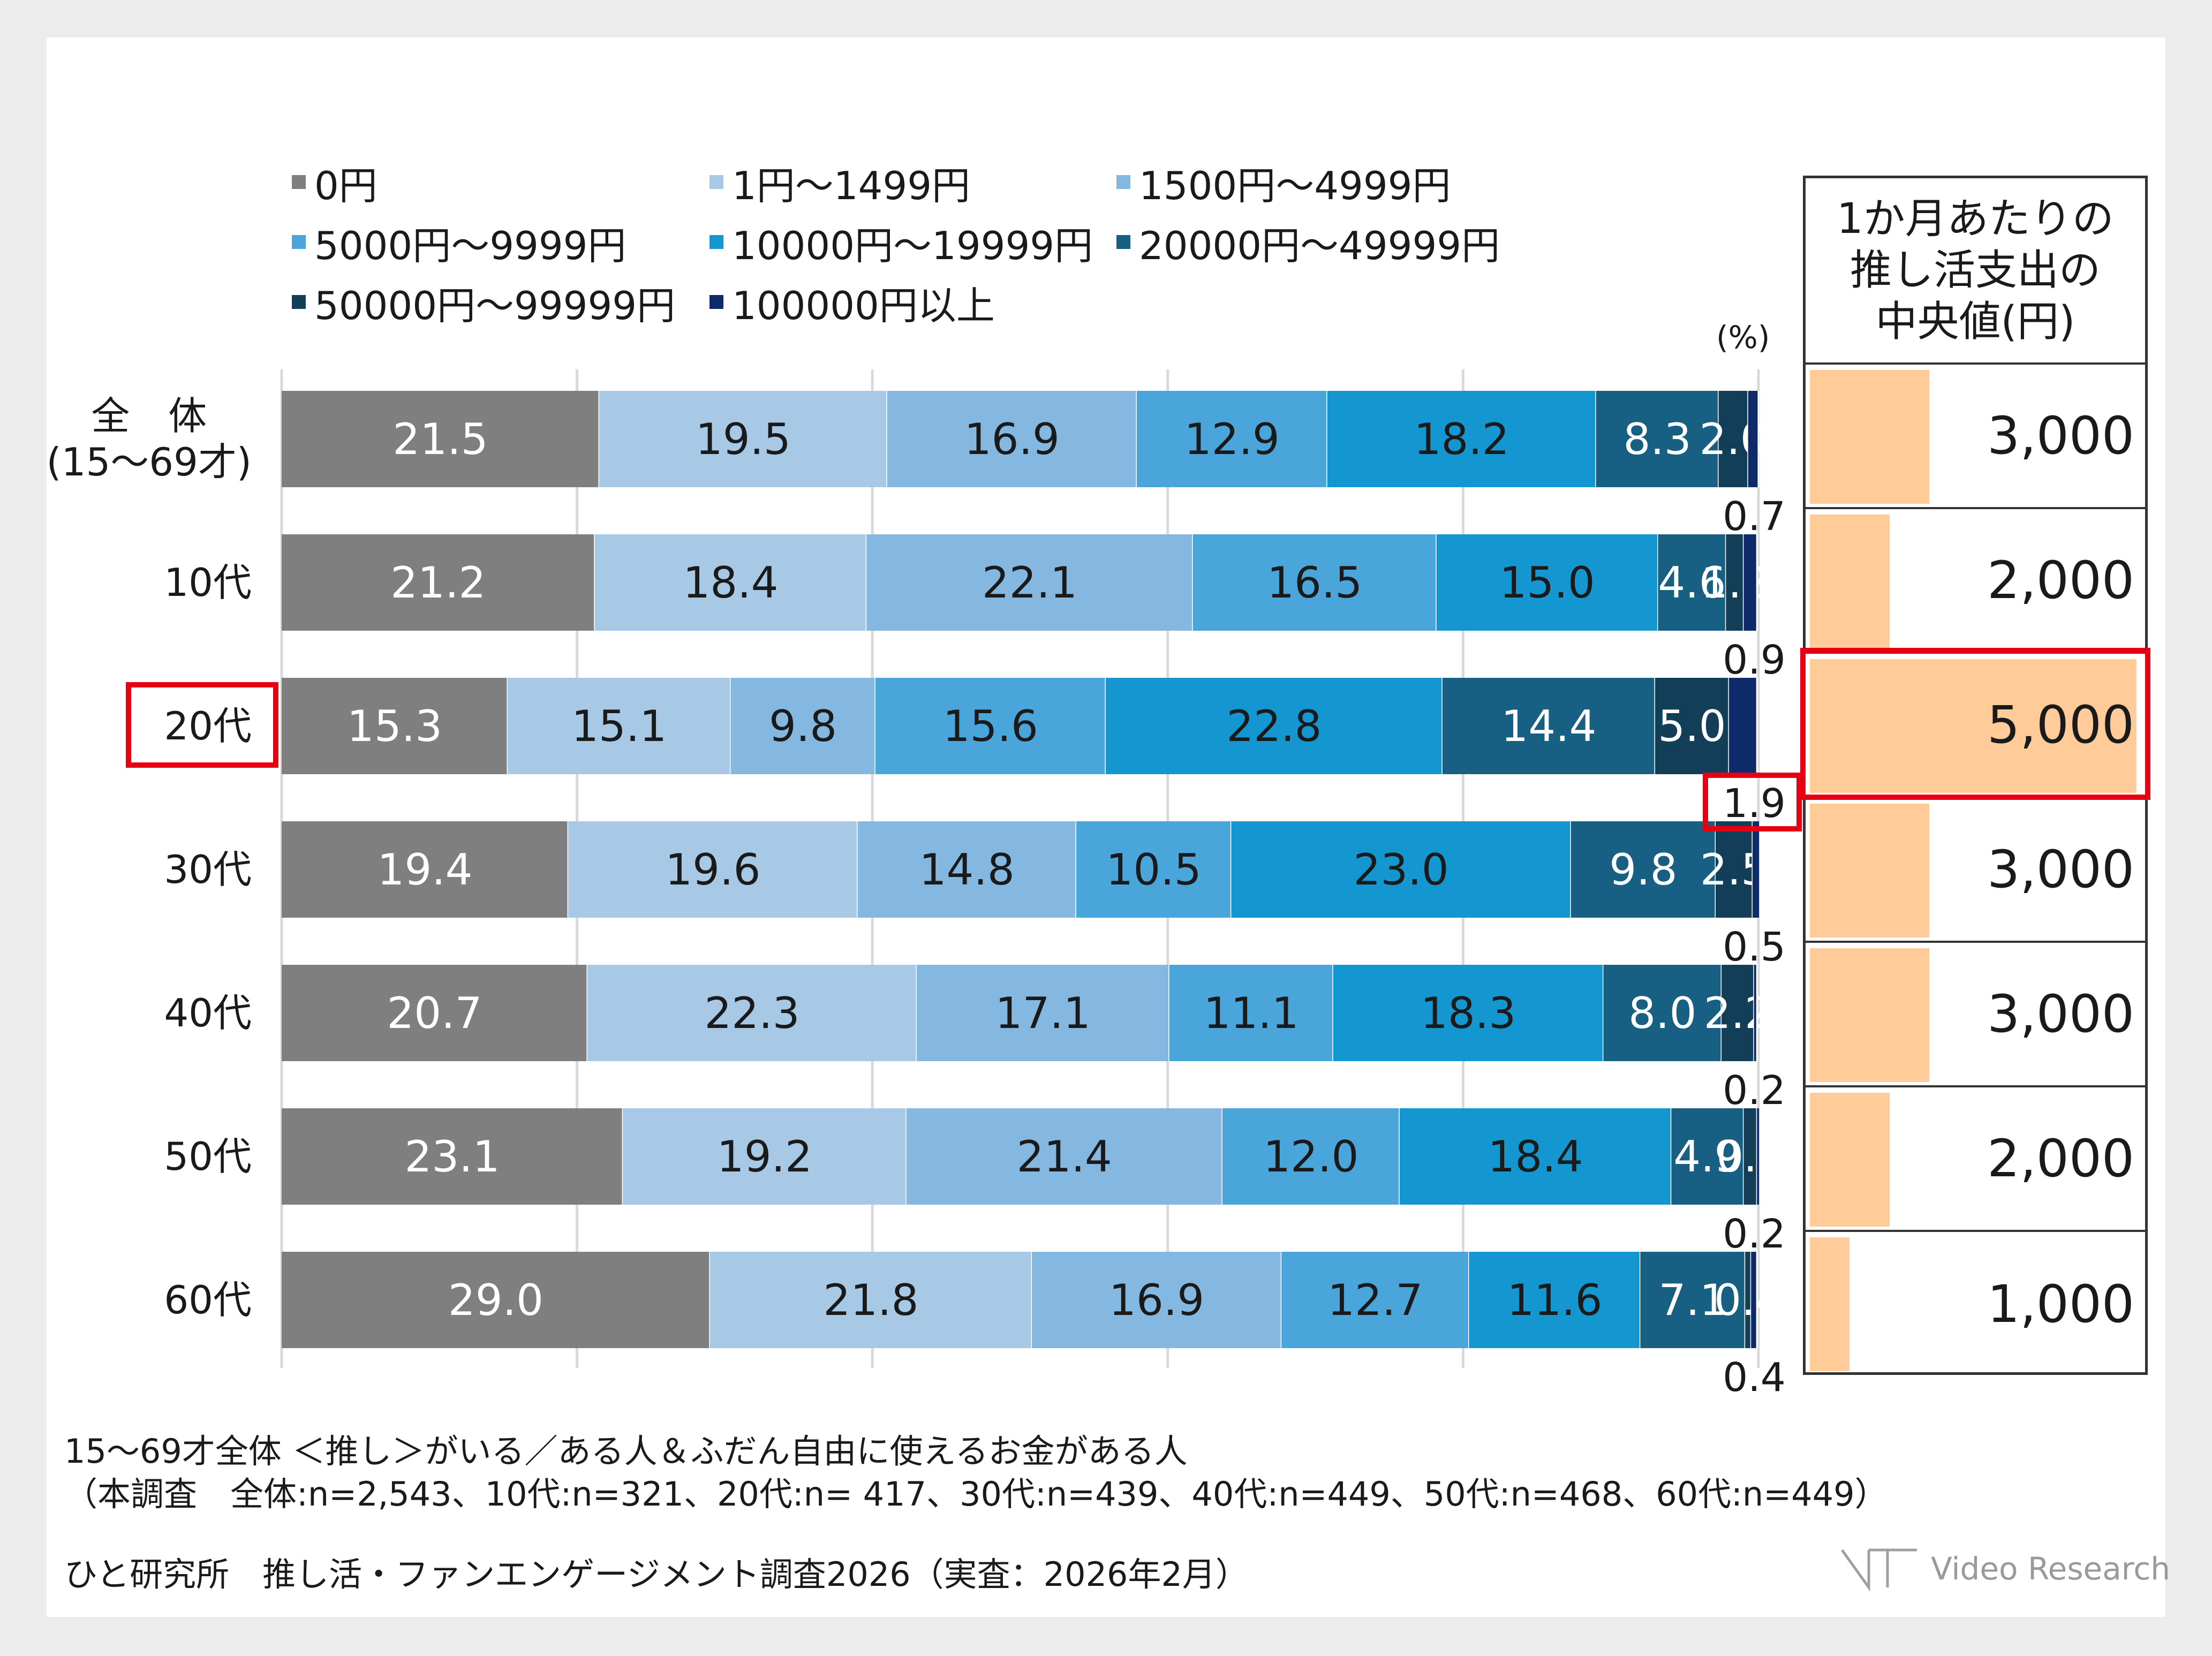  Describe the element at coordinates (208, 869) in the screenshot. I see `category-label: 30代` at that location.